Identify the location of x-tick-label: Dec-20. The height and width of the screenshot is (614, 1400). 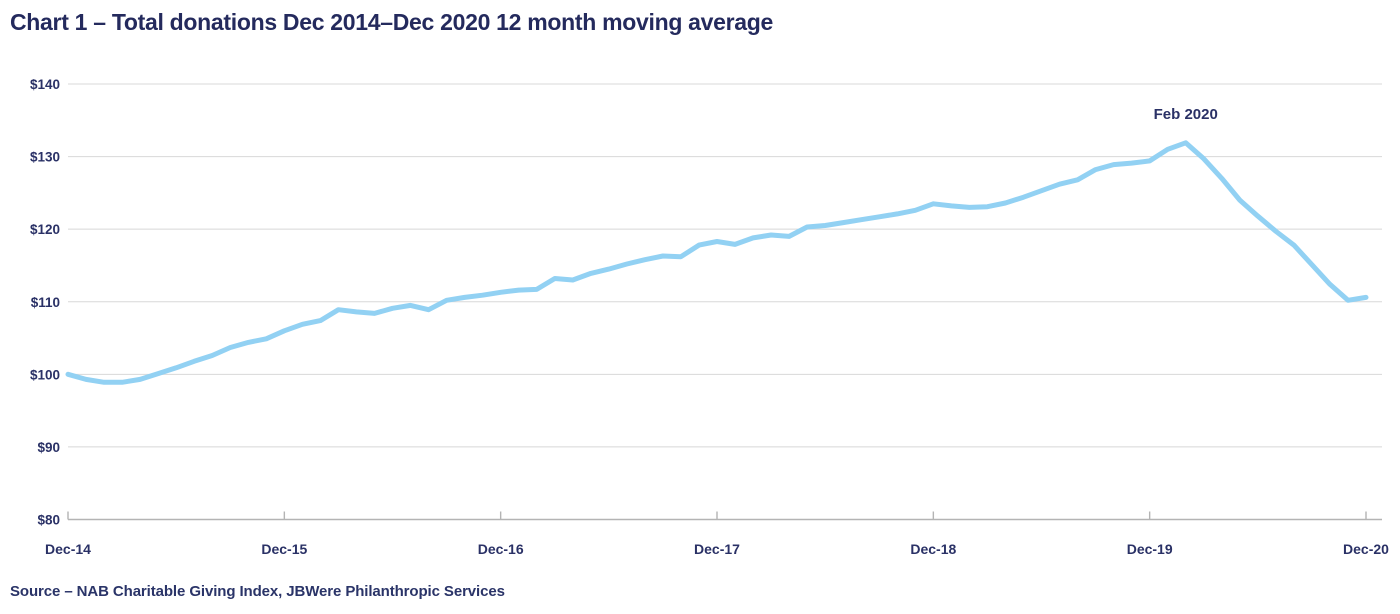
(1366, 549).